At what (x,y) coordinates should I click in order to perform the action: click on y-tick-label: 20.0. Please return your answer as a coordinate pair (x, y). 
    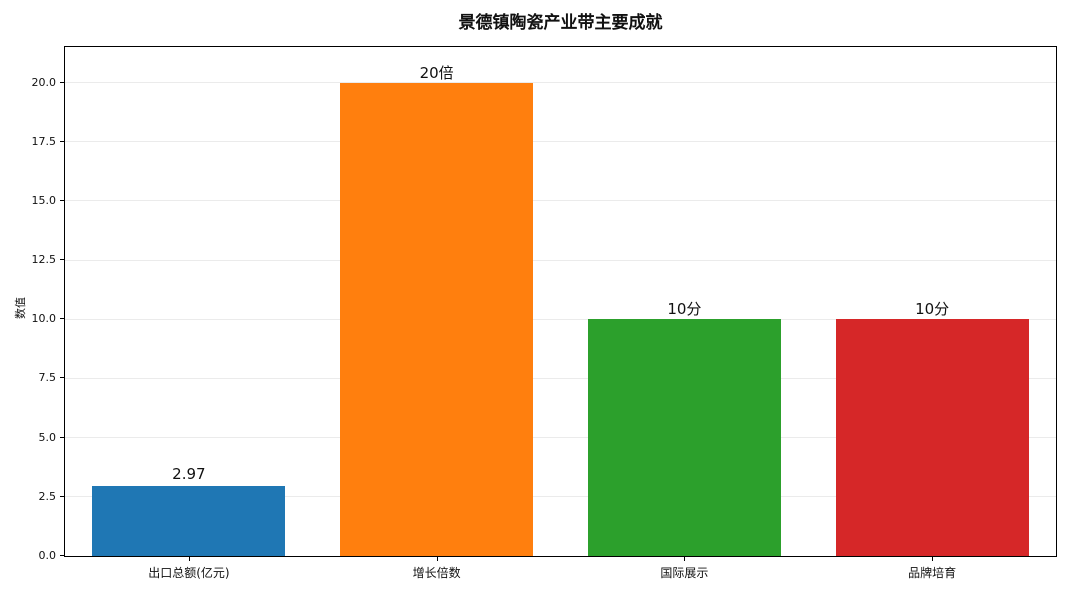
    Looking at the image, I should click on (44, 82).